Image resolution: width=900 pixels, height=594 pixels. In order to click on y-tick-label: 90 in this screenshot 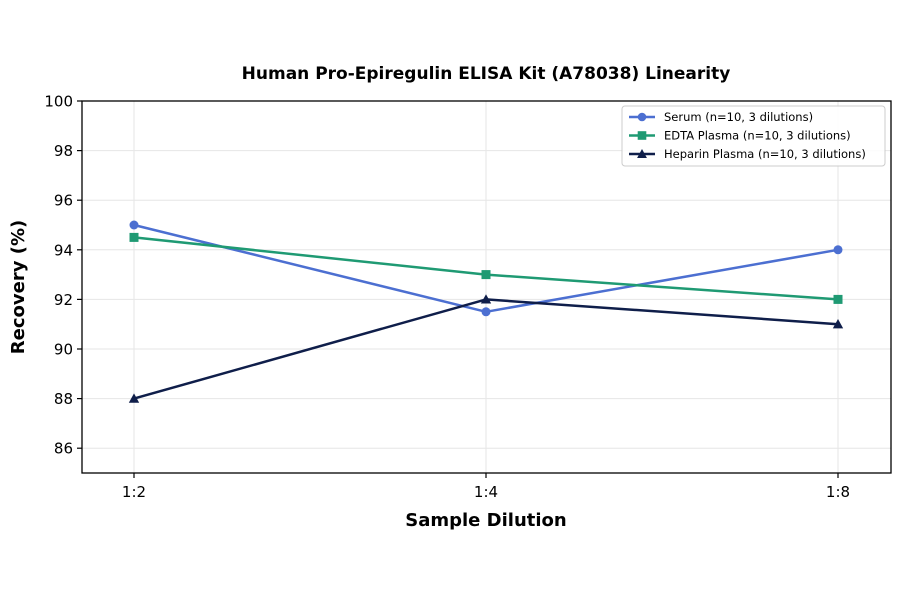, I will do `click(63, 350)`.